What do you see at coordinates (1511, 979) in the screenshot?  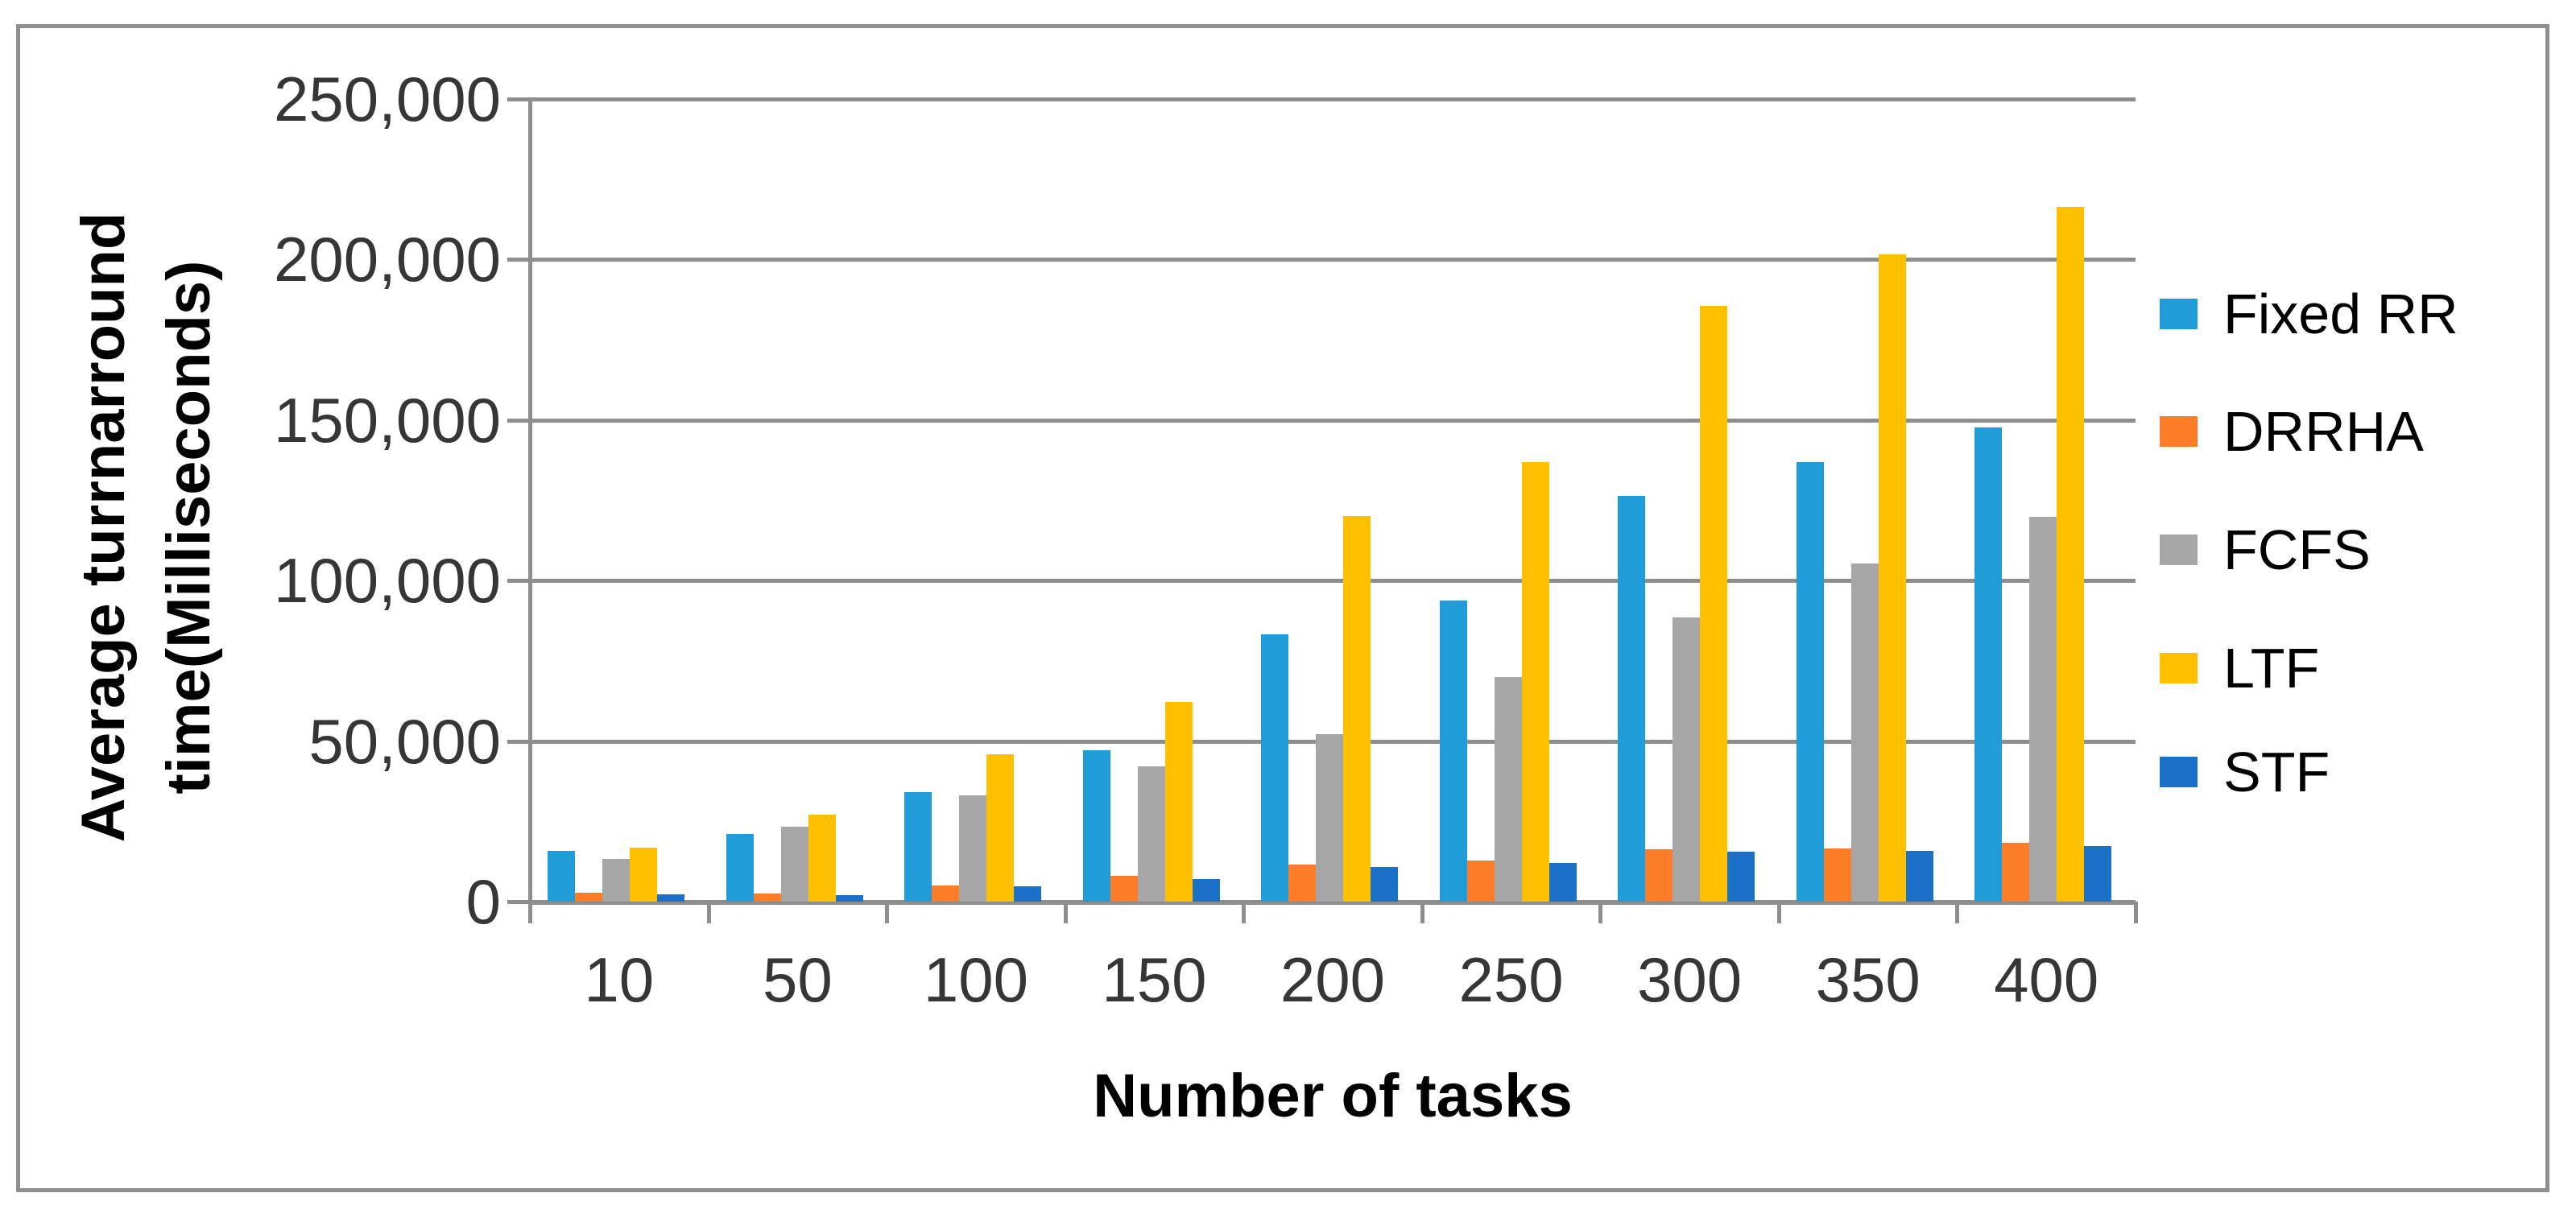 I see `x-tick-label-250: 250` at bounding box center [1511, 979].